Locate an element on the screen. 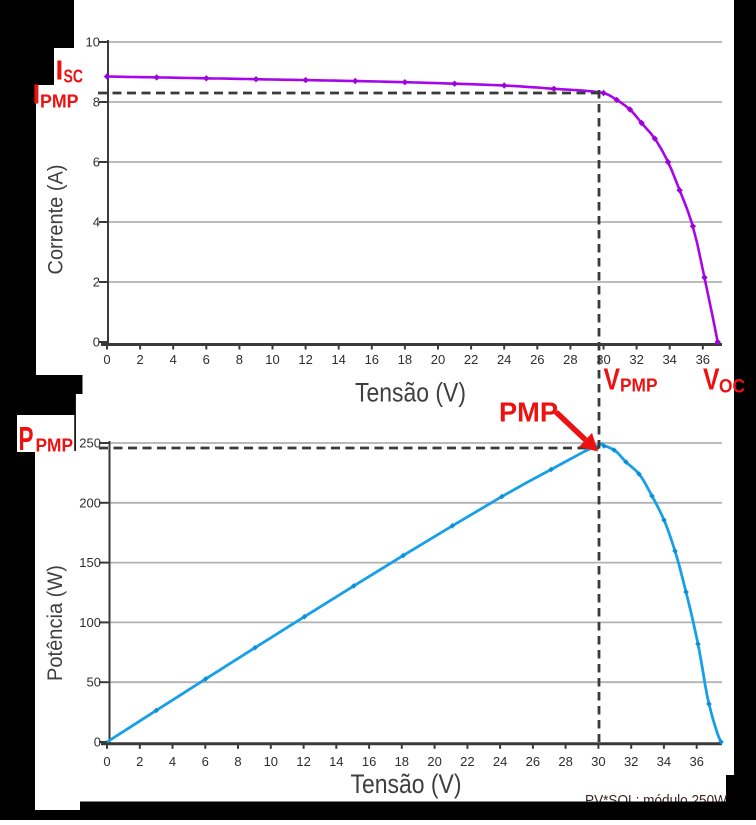 This screenshot has width=756, height=825. svg-text: 50 is located at coordinates (94, 682).